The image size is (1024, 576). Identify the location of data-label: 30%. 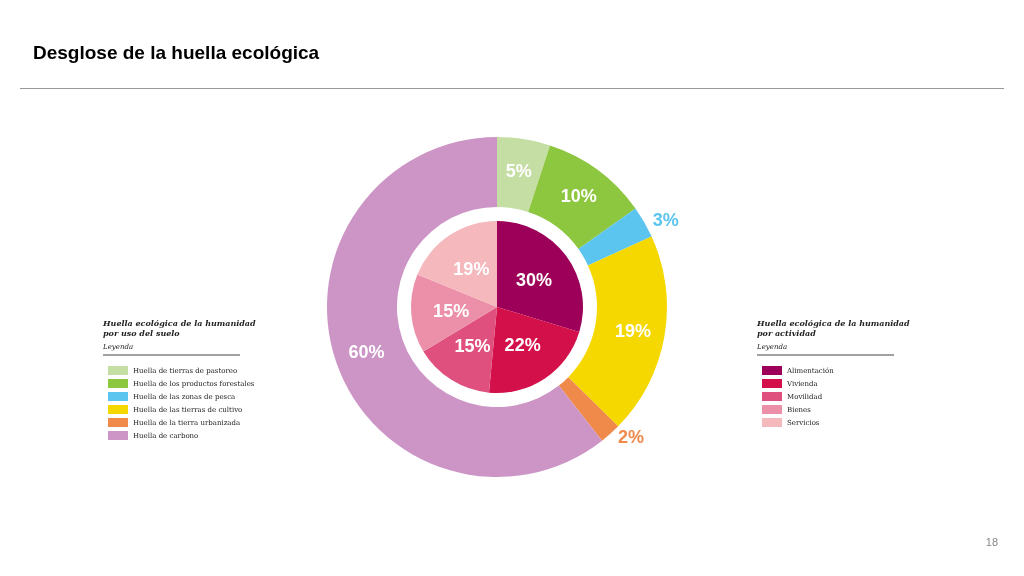
(533, 279).